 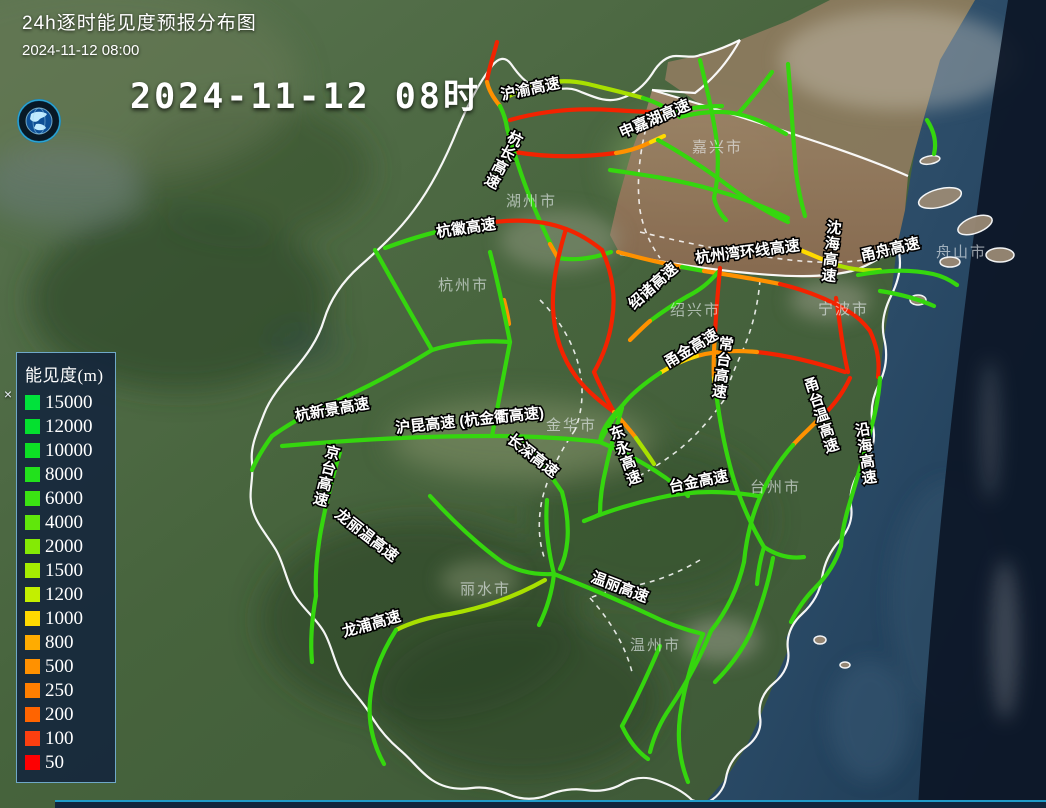 What do you see at coordinates (64, 594) in the screenshot?
I see `legend-value: 1200` at bounding box center [64, 594].